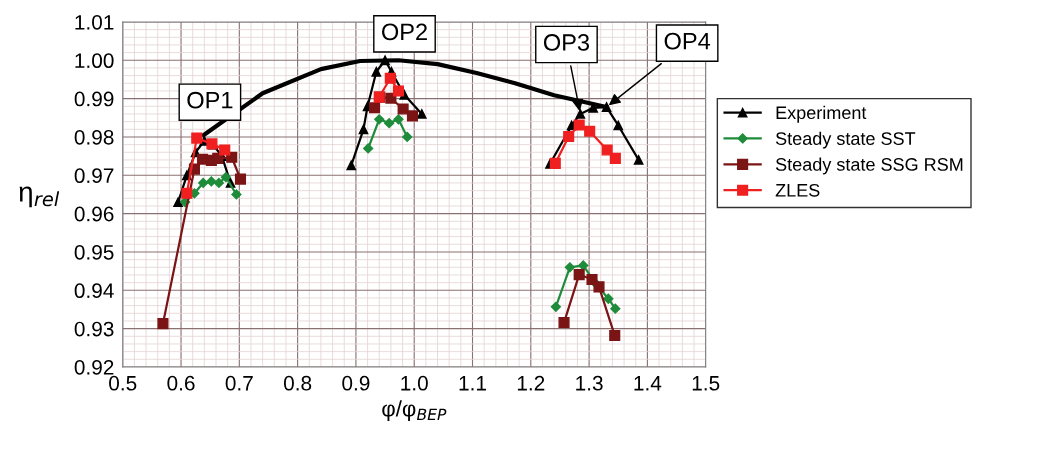  I want to click on x-tick-label: 0.6, so click(181, 383).